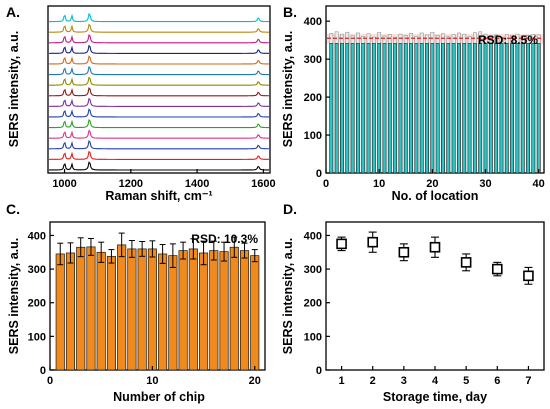 Image resolution: width=550 pixels, height=409 pixels. Describe the element at coordinates (64, 184) in the screenshot. I see `x-tick-label: 1000` at that location.